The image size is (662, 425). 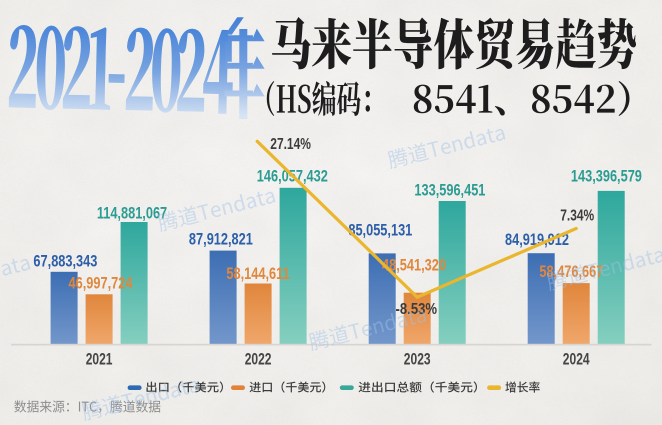 What do you see at coordinates (417, 309) in the screenshot?
I see `svg-text: -8.53%` at bounding box center [417, 309].